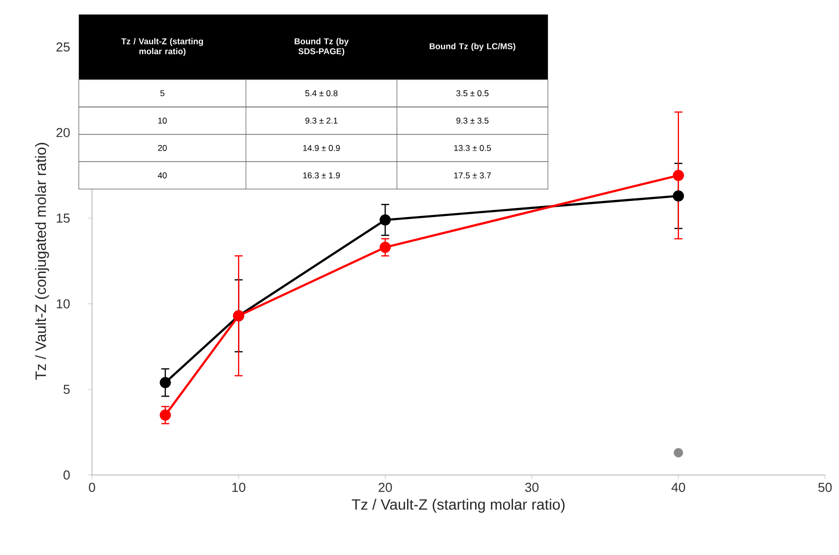  What do you see at coordinates (63, 218) in the screenshot?
I see `y-tick-label: 15` at bounding box center [63, 218].